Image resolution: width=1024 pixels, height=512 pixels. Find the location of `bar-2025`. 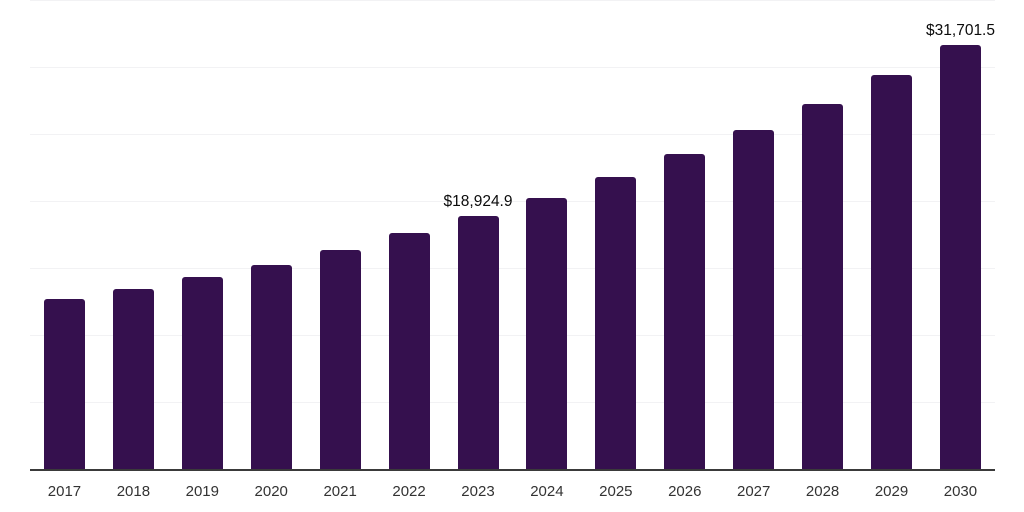

bar-2025 is located at coordinates (616, 323).